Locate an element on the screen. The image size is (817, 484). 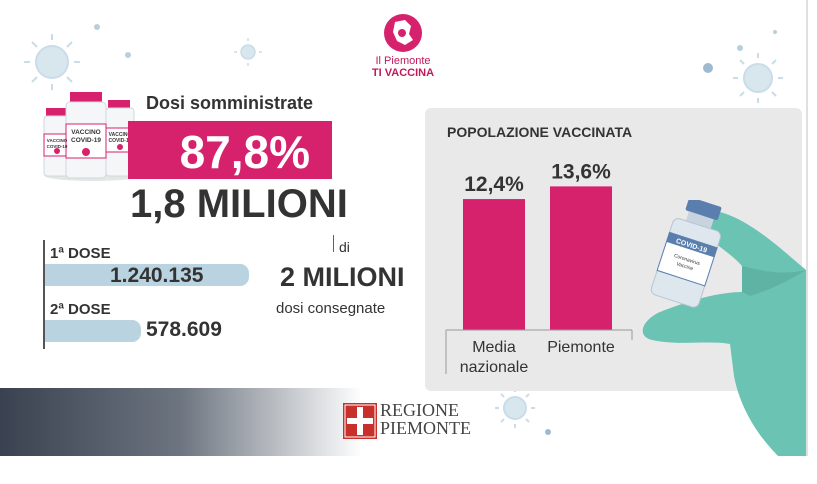
delivered-amount: 2 MILIONI is located at coordinates (342, 277).